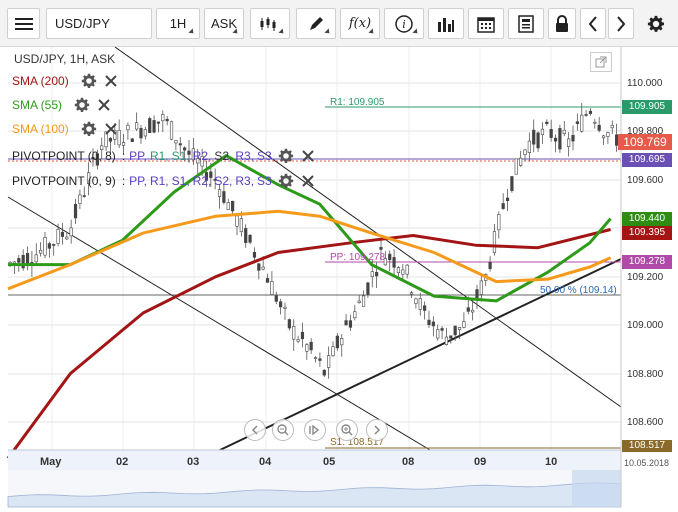 Image resolution: width=678 pixels, height=512 pixels. What do you see at coordinates (446, 23) in the screenshot?
I see `indicators-button` at bounding box center [446, 23].